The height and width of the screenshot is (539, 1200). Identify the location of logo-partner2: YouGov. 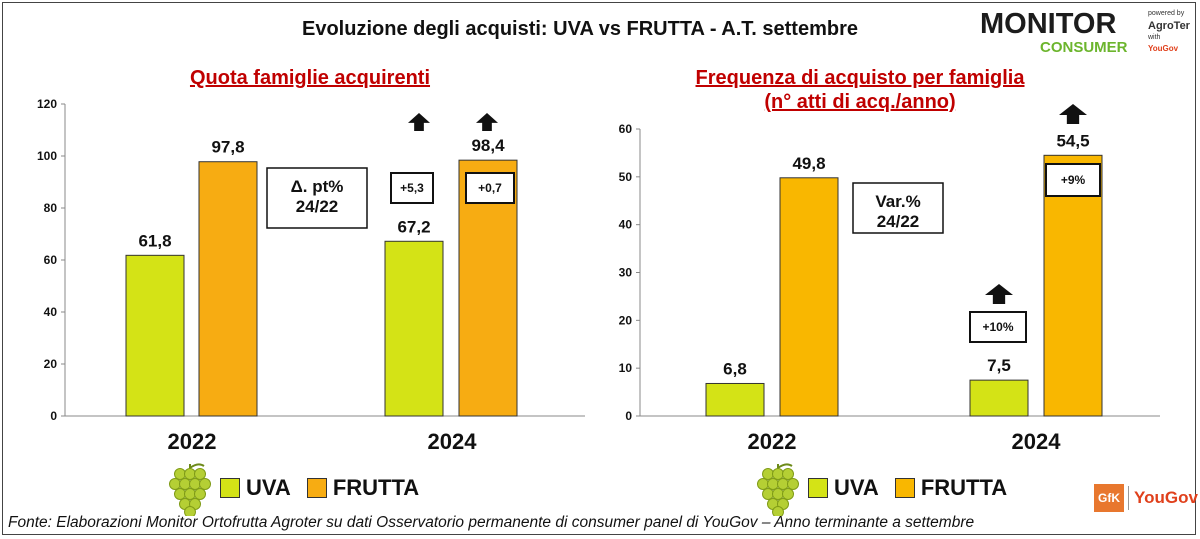
(1163, 48).